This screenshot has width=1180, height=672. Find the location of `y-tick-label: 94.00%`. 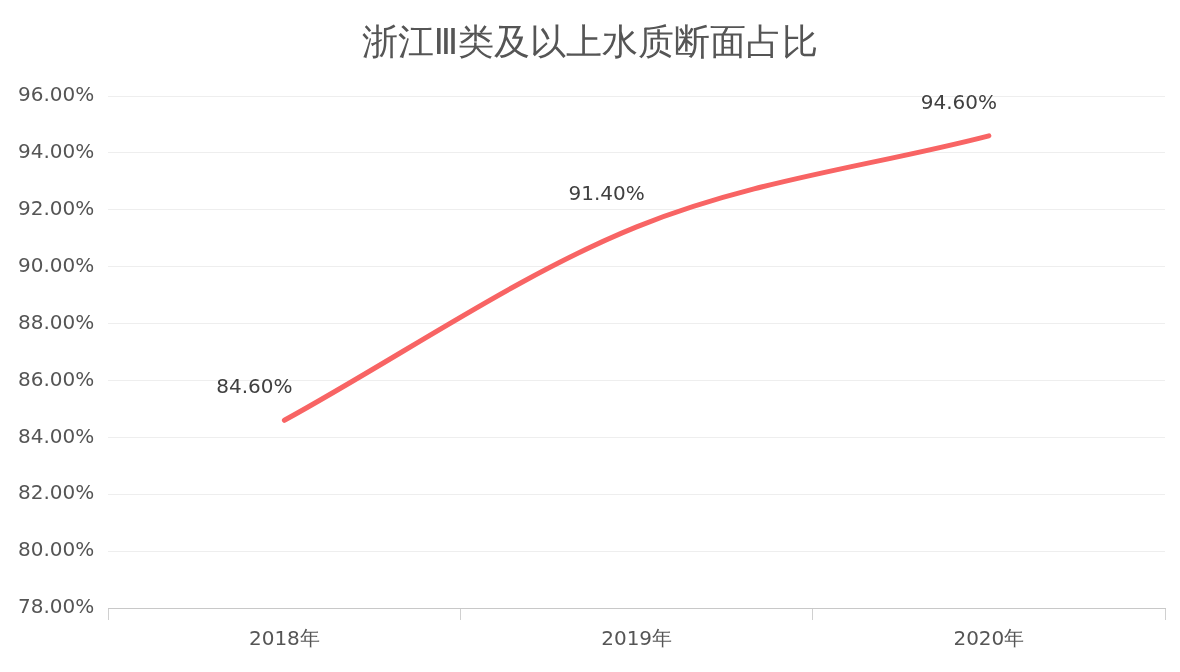

y-tick-label: 94.00% is located at coordinates (56, 151).